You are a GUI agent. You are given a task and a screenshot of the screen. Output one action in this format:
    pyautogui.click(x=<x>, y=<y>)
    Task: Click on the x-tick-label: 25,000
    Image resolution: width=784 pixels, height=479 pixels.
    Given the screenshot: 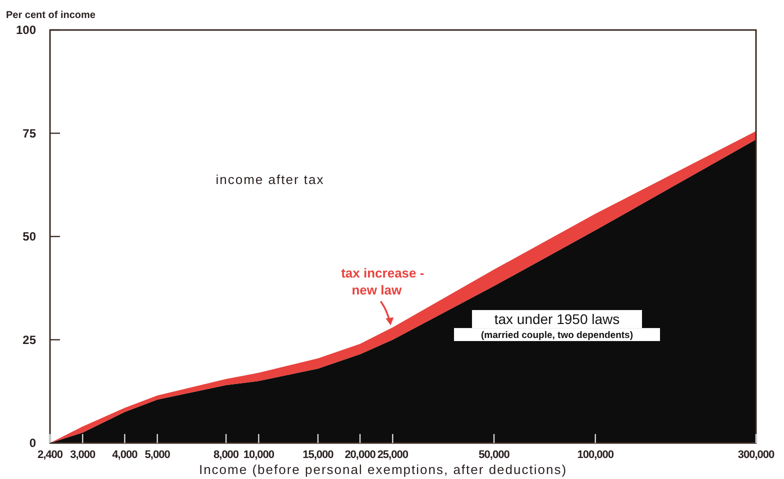 What is the action you would take?
    pyautogui.click(x=392, y=455)
    